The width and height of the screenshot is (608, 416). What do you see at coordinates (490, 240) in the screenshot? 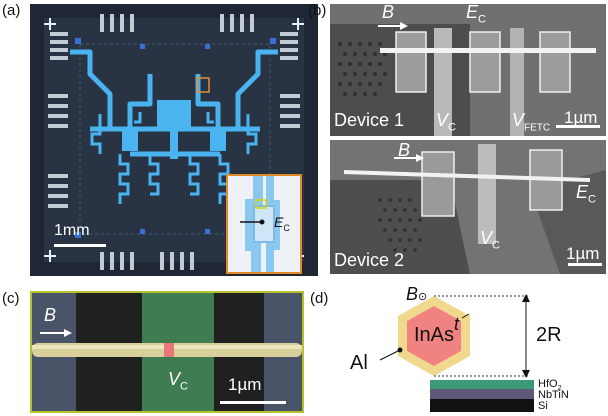
I see `device-2-vc-label: VC` at bounding box center [490, 240].